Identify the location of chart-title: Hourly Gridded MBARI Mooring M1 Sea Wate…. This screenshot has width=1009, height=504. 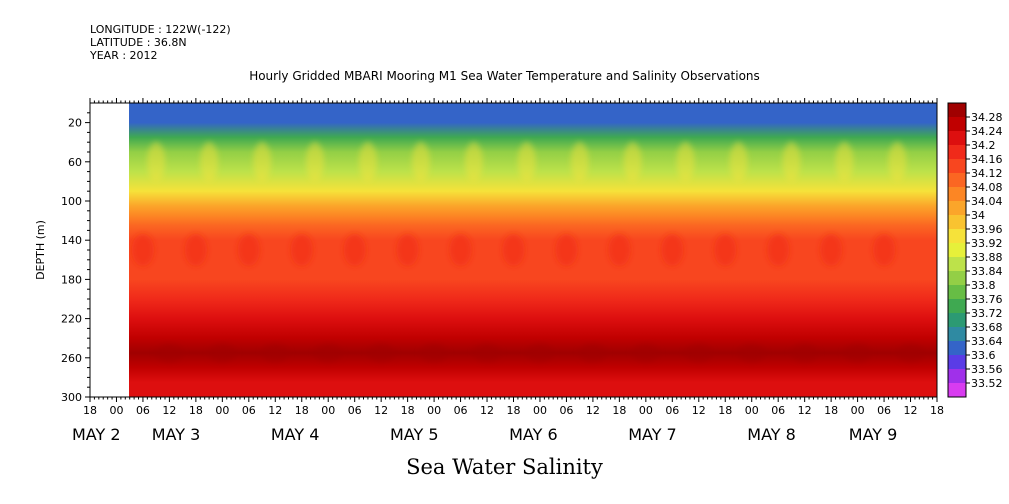
(504, 76).